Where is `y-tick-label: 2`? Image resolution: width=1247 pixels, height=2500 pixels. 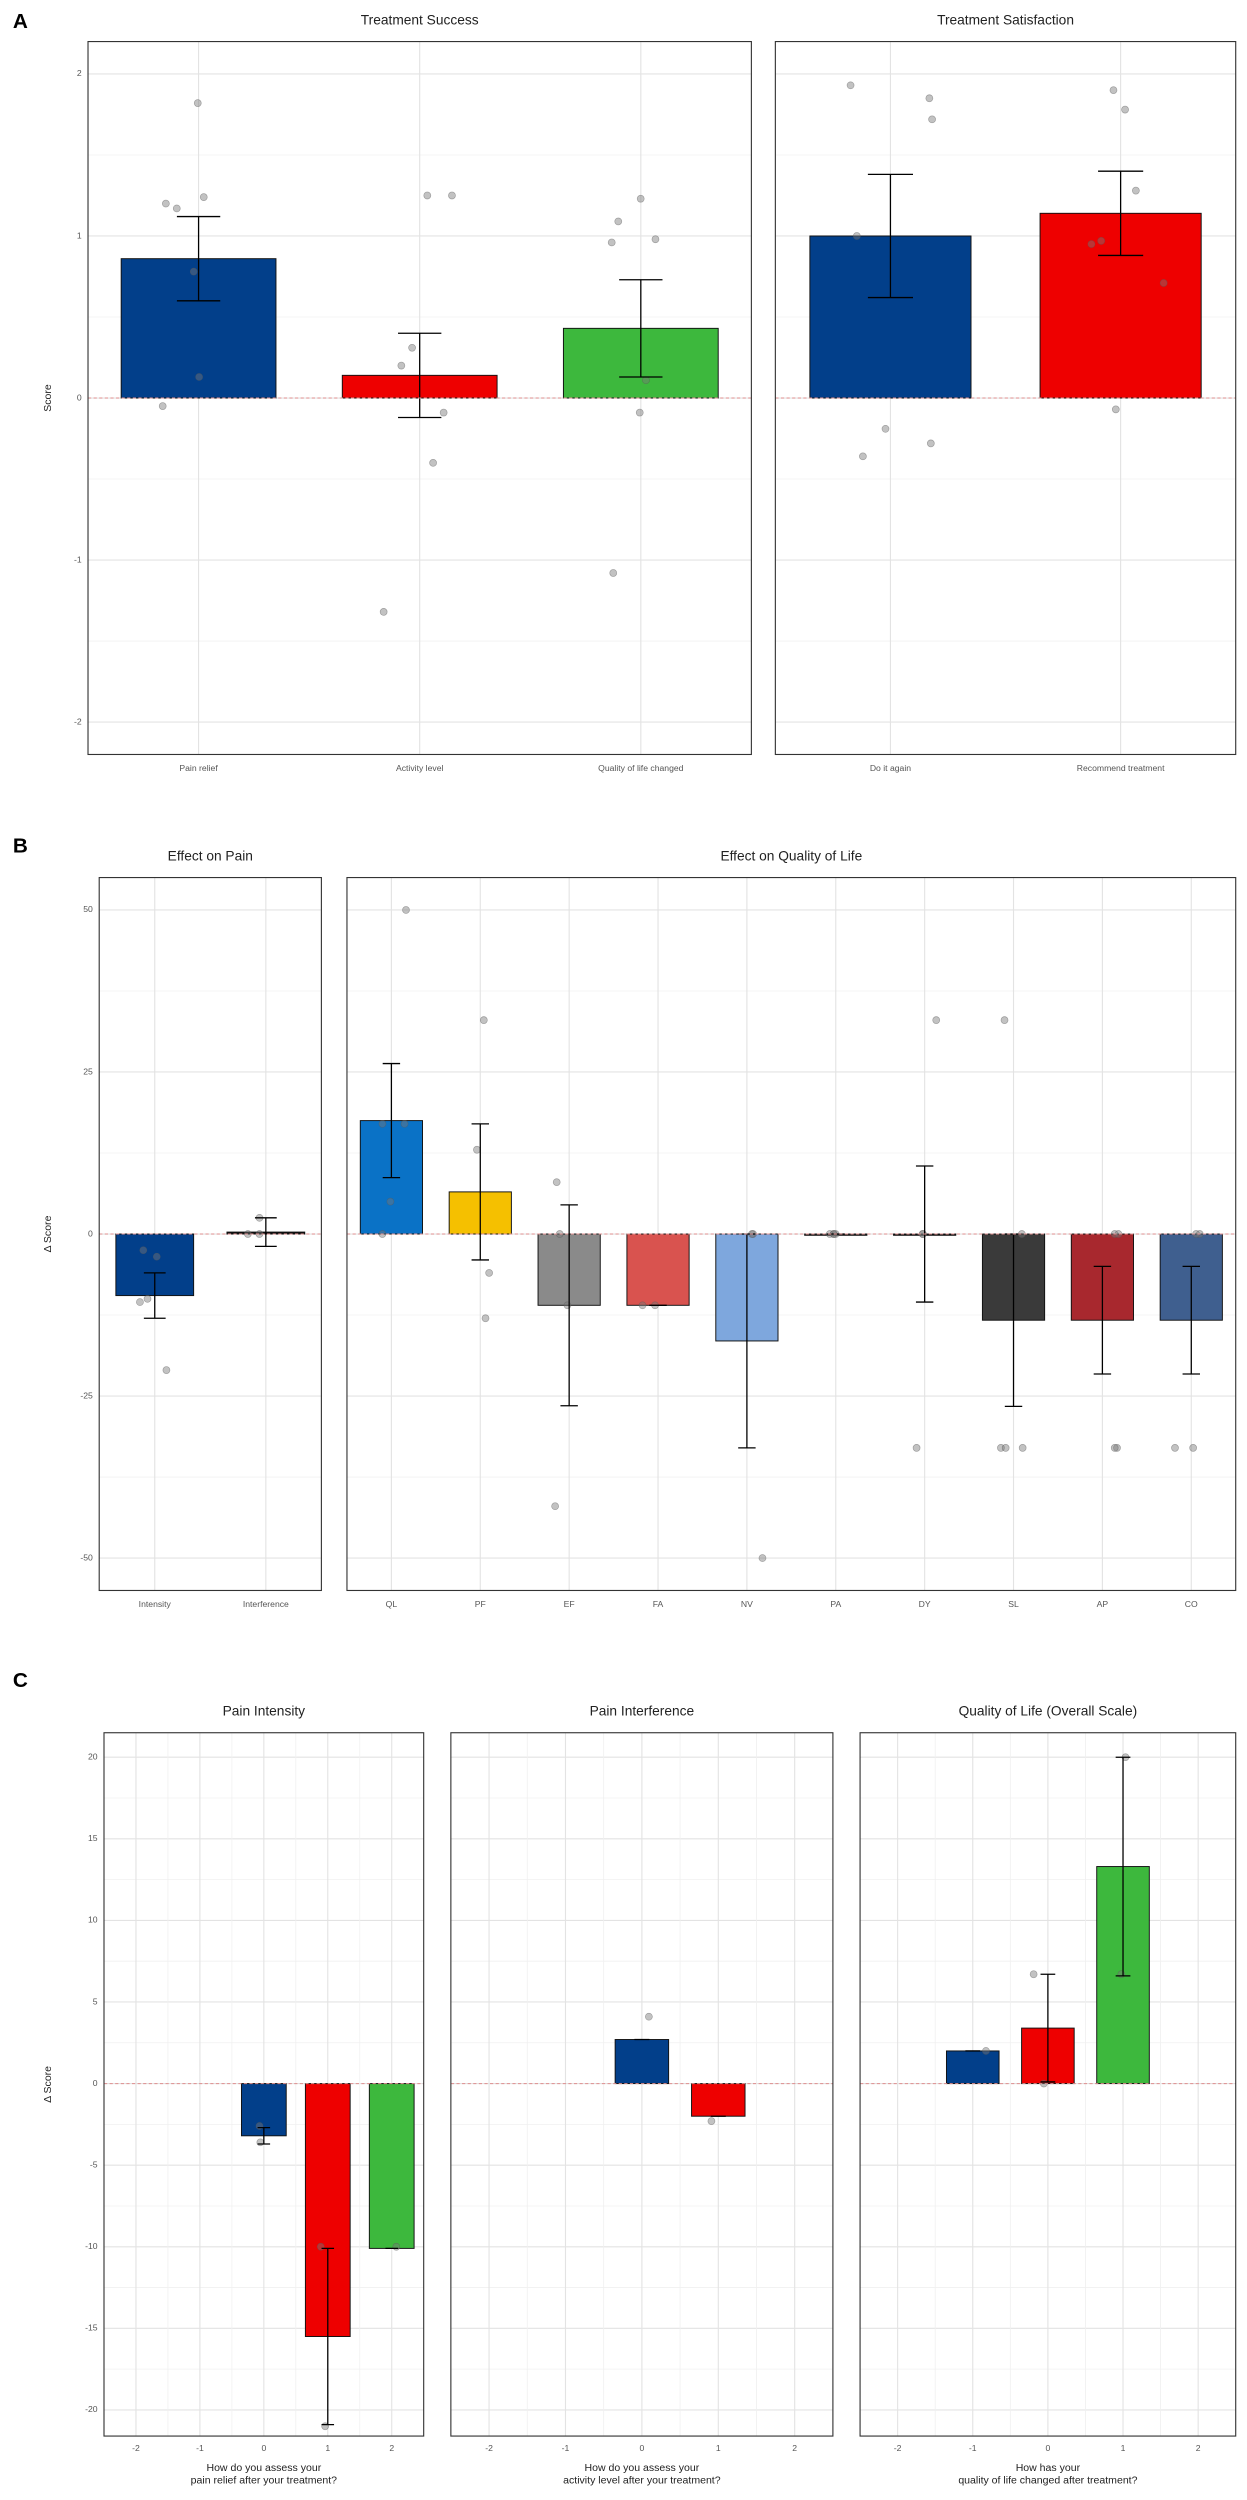
y-tick-label: 2 is located at coordinates (79, 73).